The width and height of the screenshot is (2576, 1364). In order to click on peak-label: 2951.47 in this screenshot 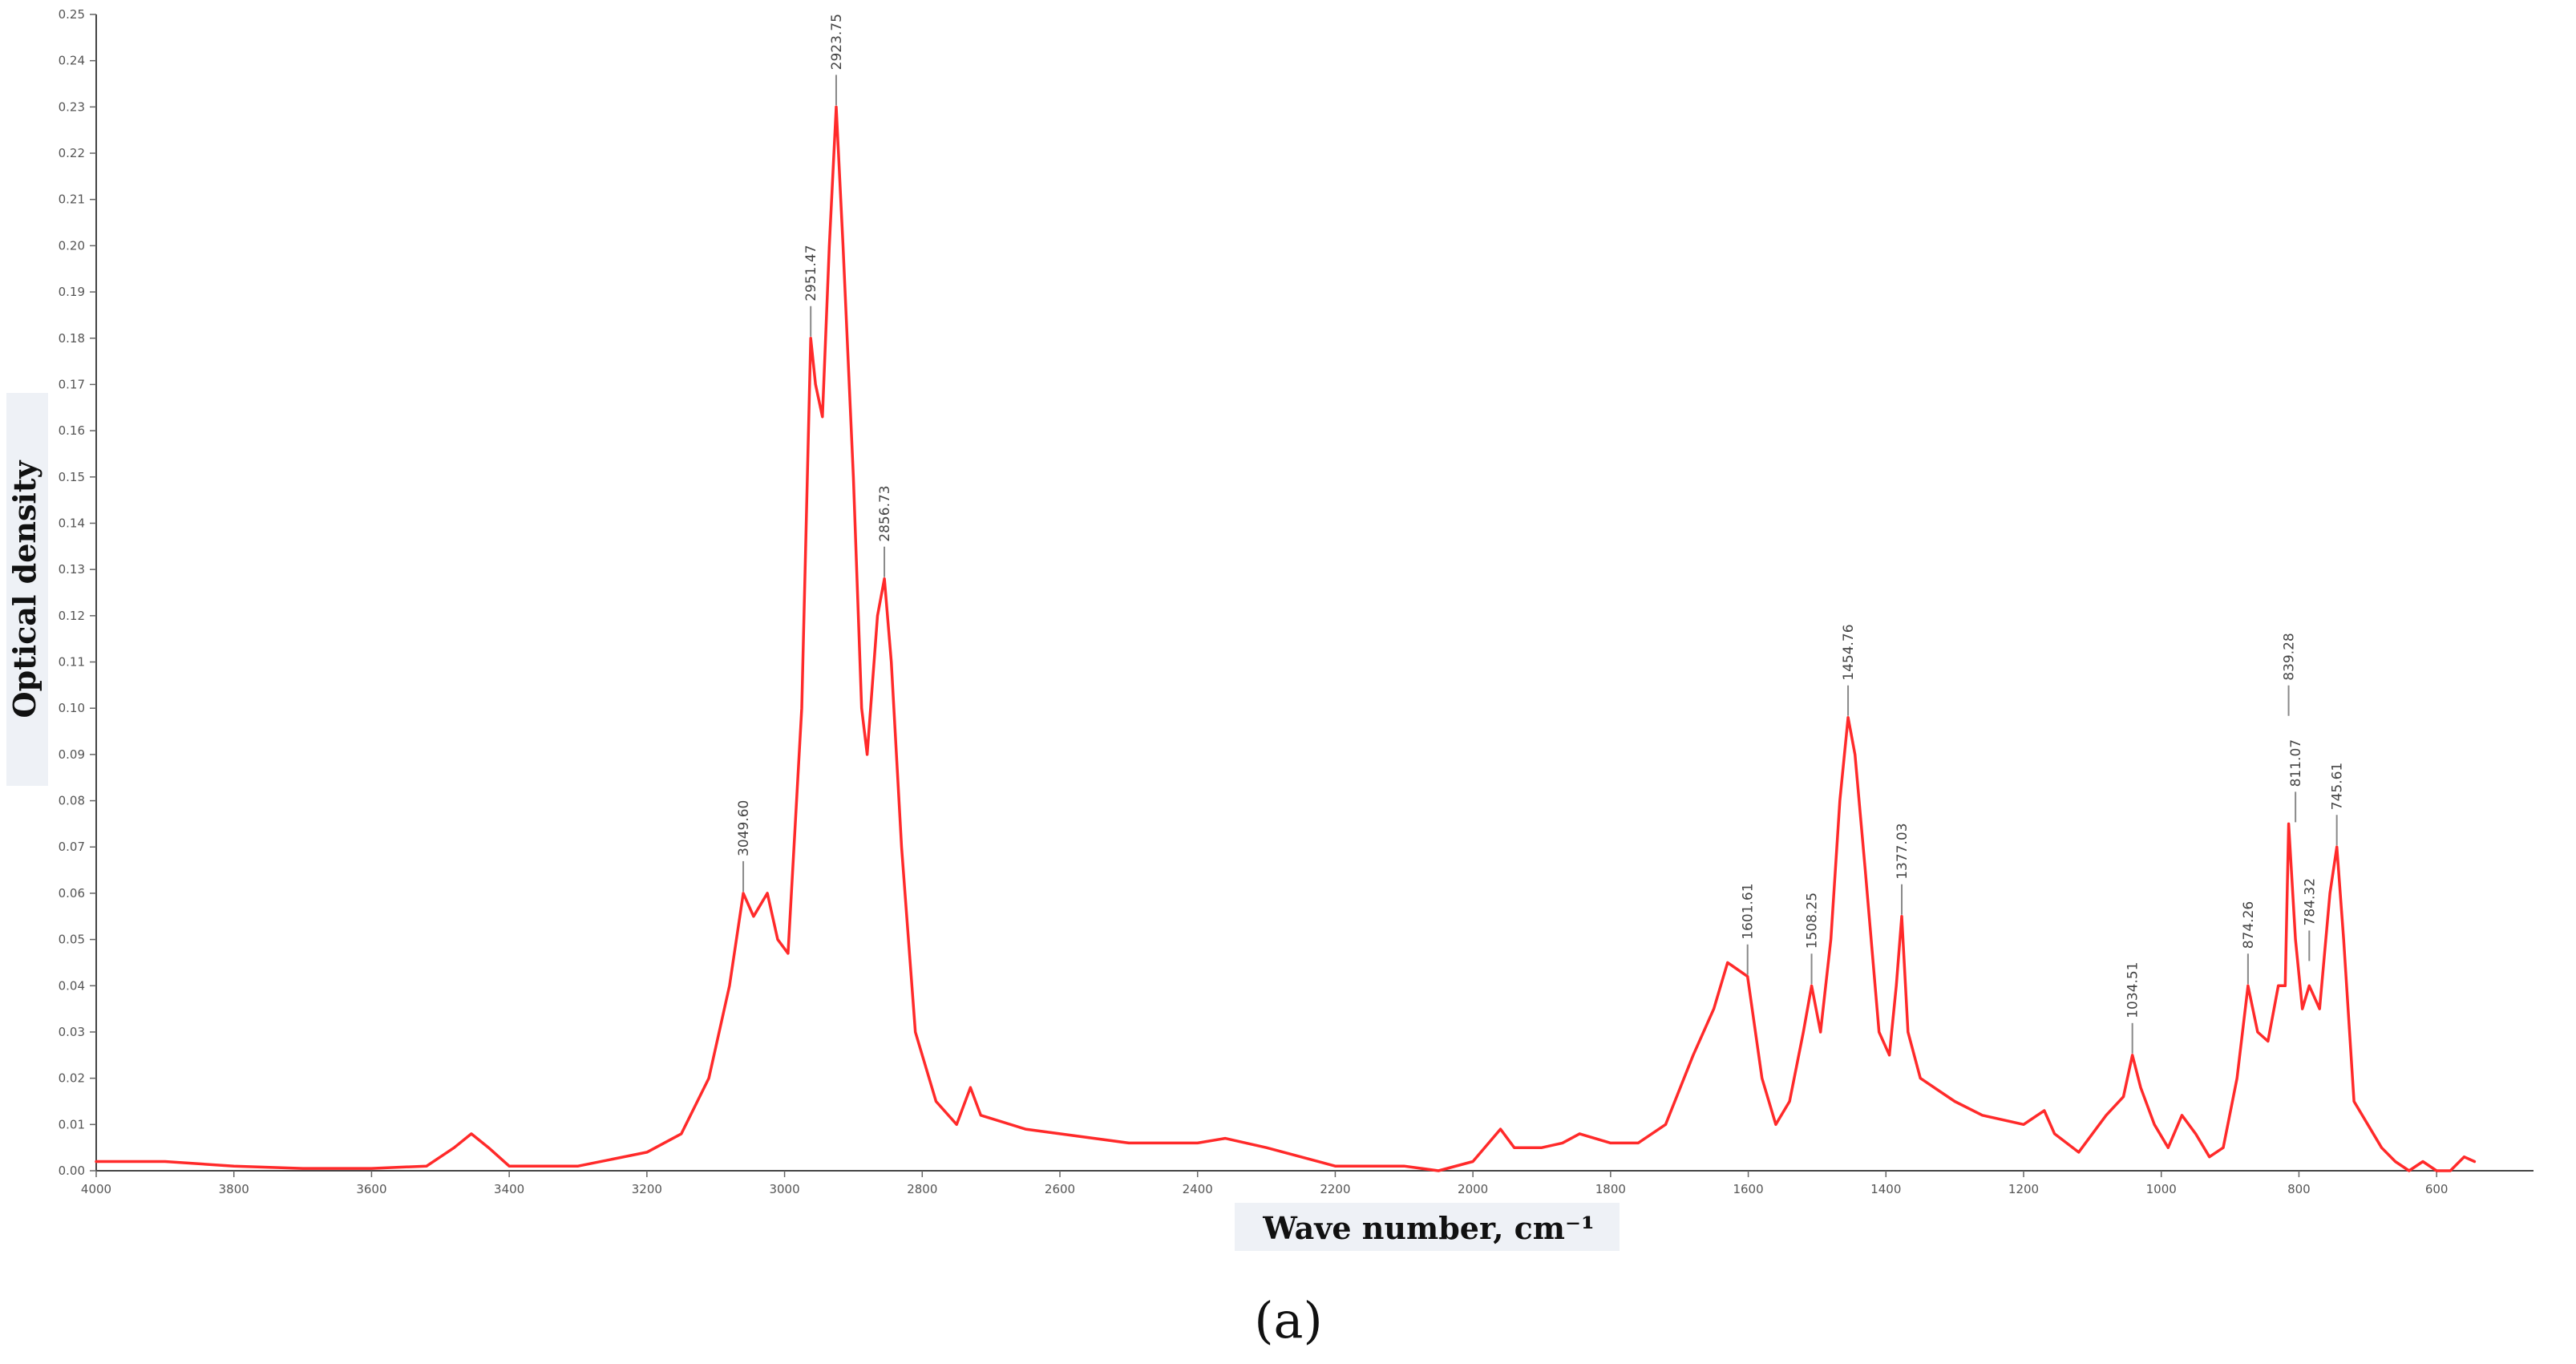, I will do `click(811, 273)`.